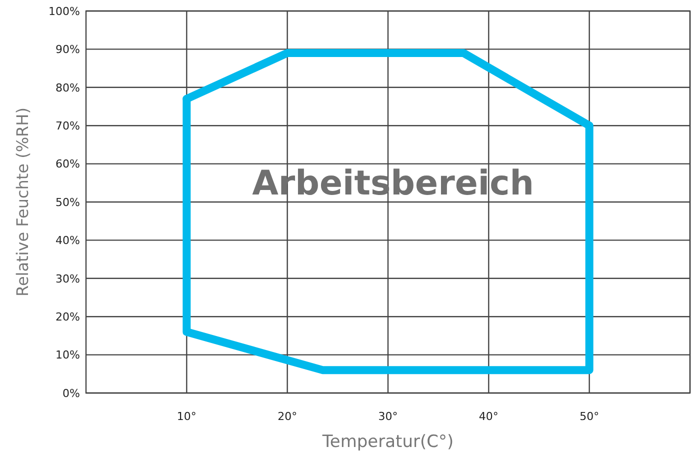 The height and width of the screenshot is (455, 699). I want to click on y-tick-label: 70%, so click(68, 125).